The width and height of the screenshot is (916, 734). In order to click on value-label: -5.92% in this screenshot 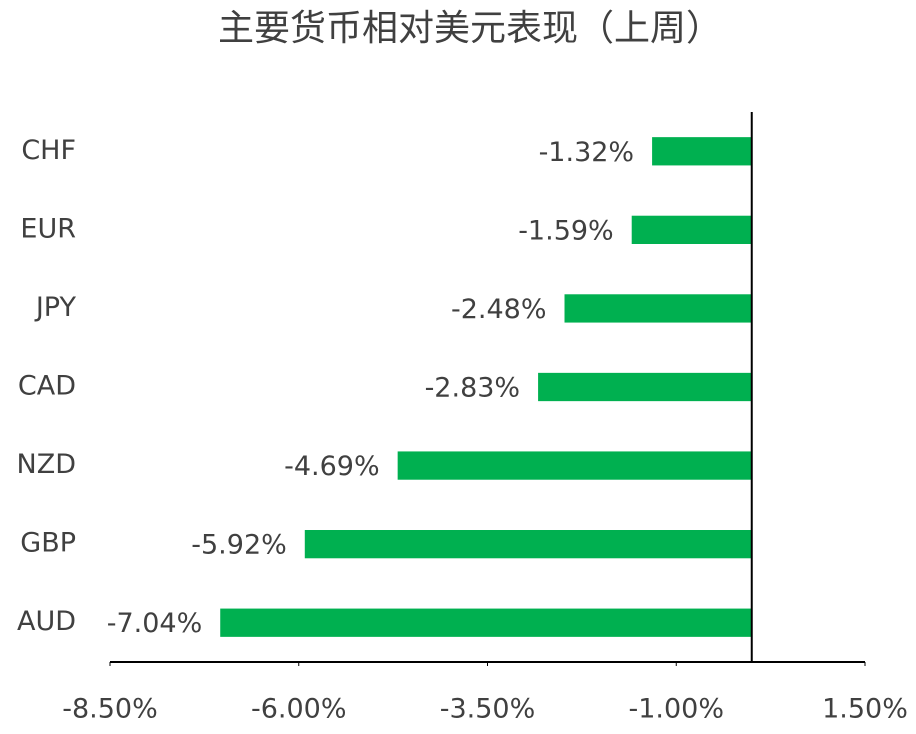, I will do `click(239, 545)`.